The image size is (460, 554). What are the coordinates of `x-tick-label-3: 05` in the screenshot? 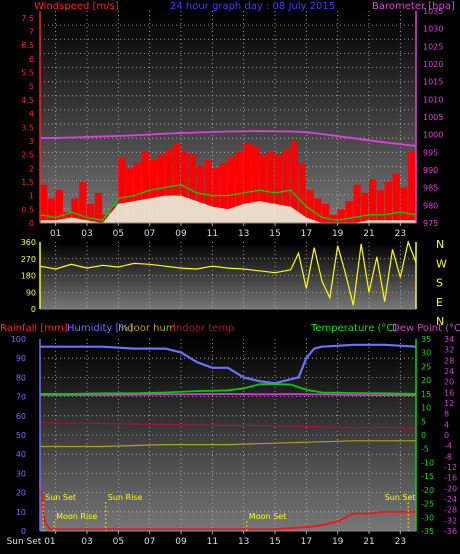 It's located at (118, 542).